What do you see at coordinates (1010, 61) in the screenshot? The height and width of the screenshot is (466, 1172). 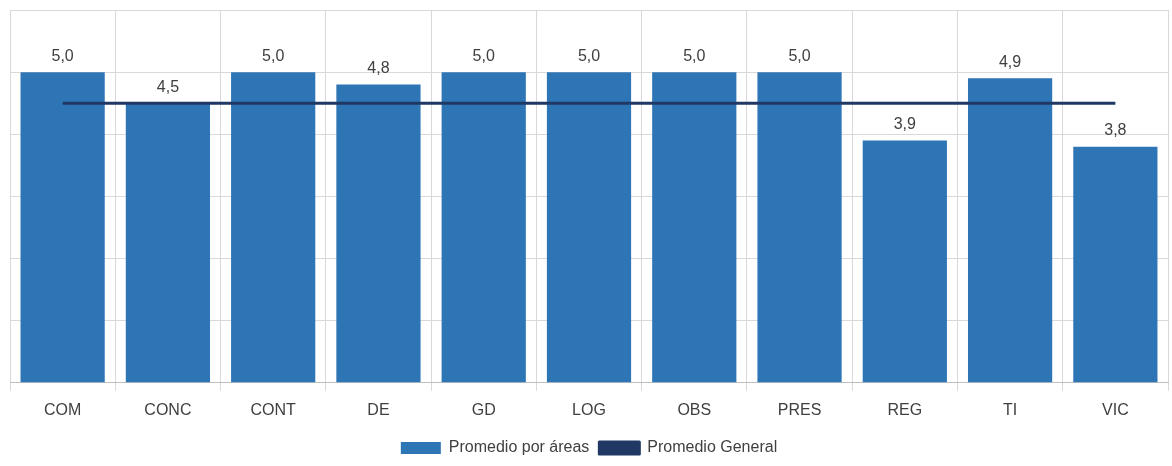 I see `data-label: 4,9` at bounding box center [1010, 61].